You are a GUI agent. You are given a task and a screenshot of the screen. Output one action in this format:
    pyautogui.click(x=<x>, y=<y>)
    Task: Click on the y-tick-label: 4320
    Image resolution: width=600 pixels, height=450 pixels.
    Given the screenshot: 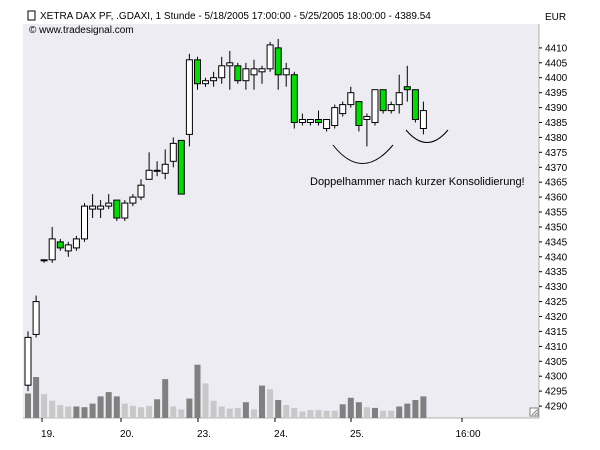 What is the action you would take?
    pyautogui.click(x=556, y=317)
    